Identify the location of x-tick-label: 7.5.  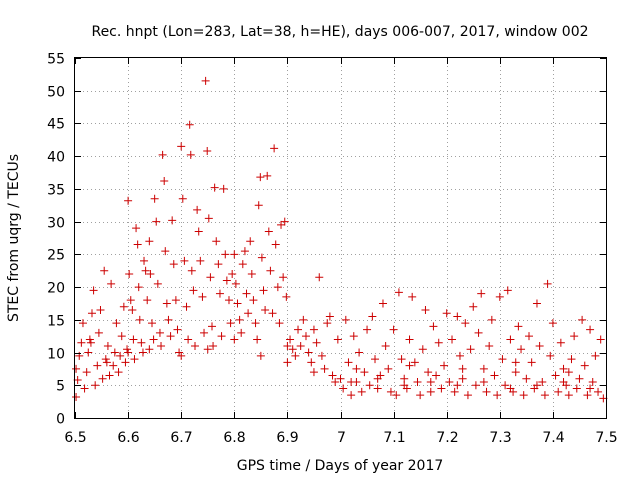
(606, 438).